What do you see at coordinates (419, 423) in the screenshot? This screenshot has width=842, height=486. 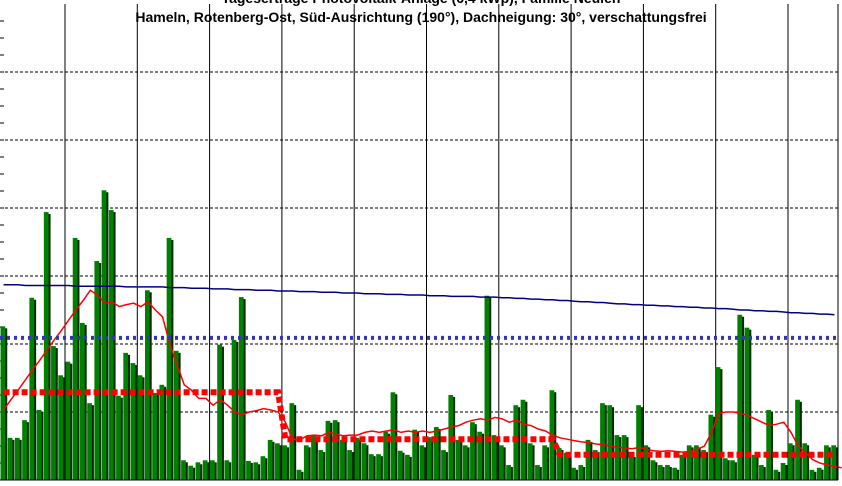 I see `monthly-average` at bounding box center [419, 423].